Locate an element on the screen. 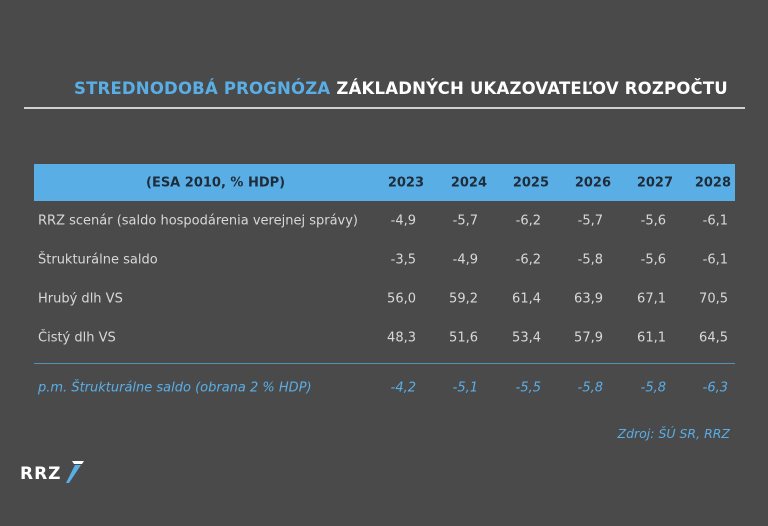 The image size is (768, 526). slash-mark-icon is located at coordinates (73, 474).